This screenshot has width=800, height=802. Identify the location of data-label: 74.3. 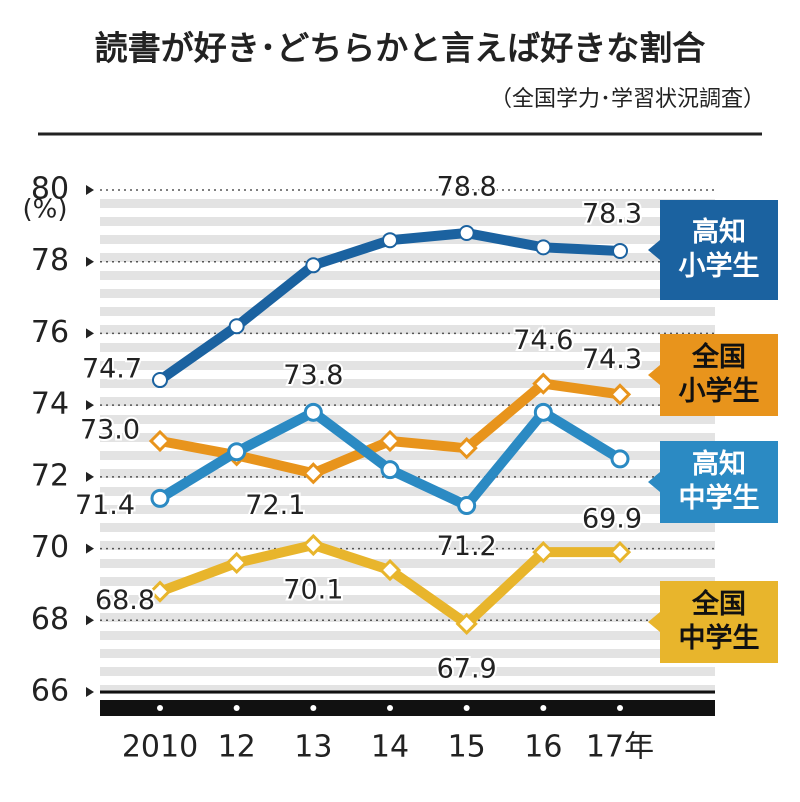
(612, 359).